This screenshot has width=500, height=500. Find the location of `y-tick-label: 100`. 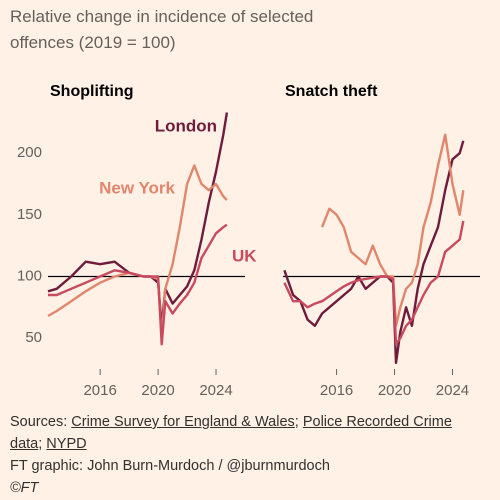

y-tick-label: 100 is located at coordinates (29, 275).